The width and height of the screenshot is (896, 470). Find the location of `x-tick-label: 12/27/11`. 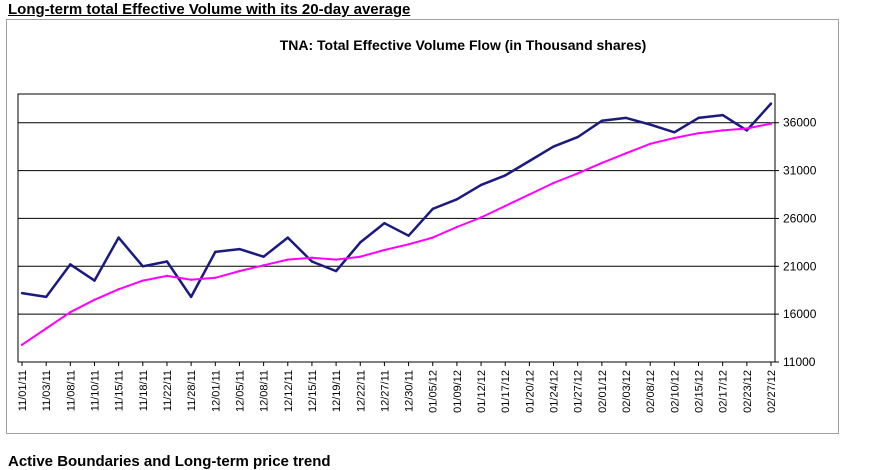

x-tick-label: 12/27/11 is located at coordinates (385, 391).